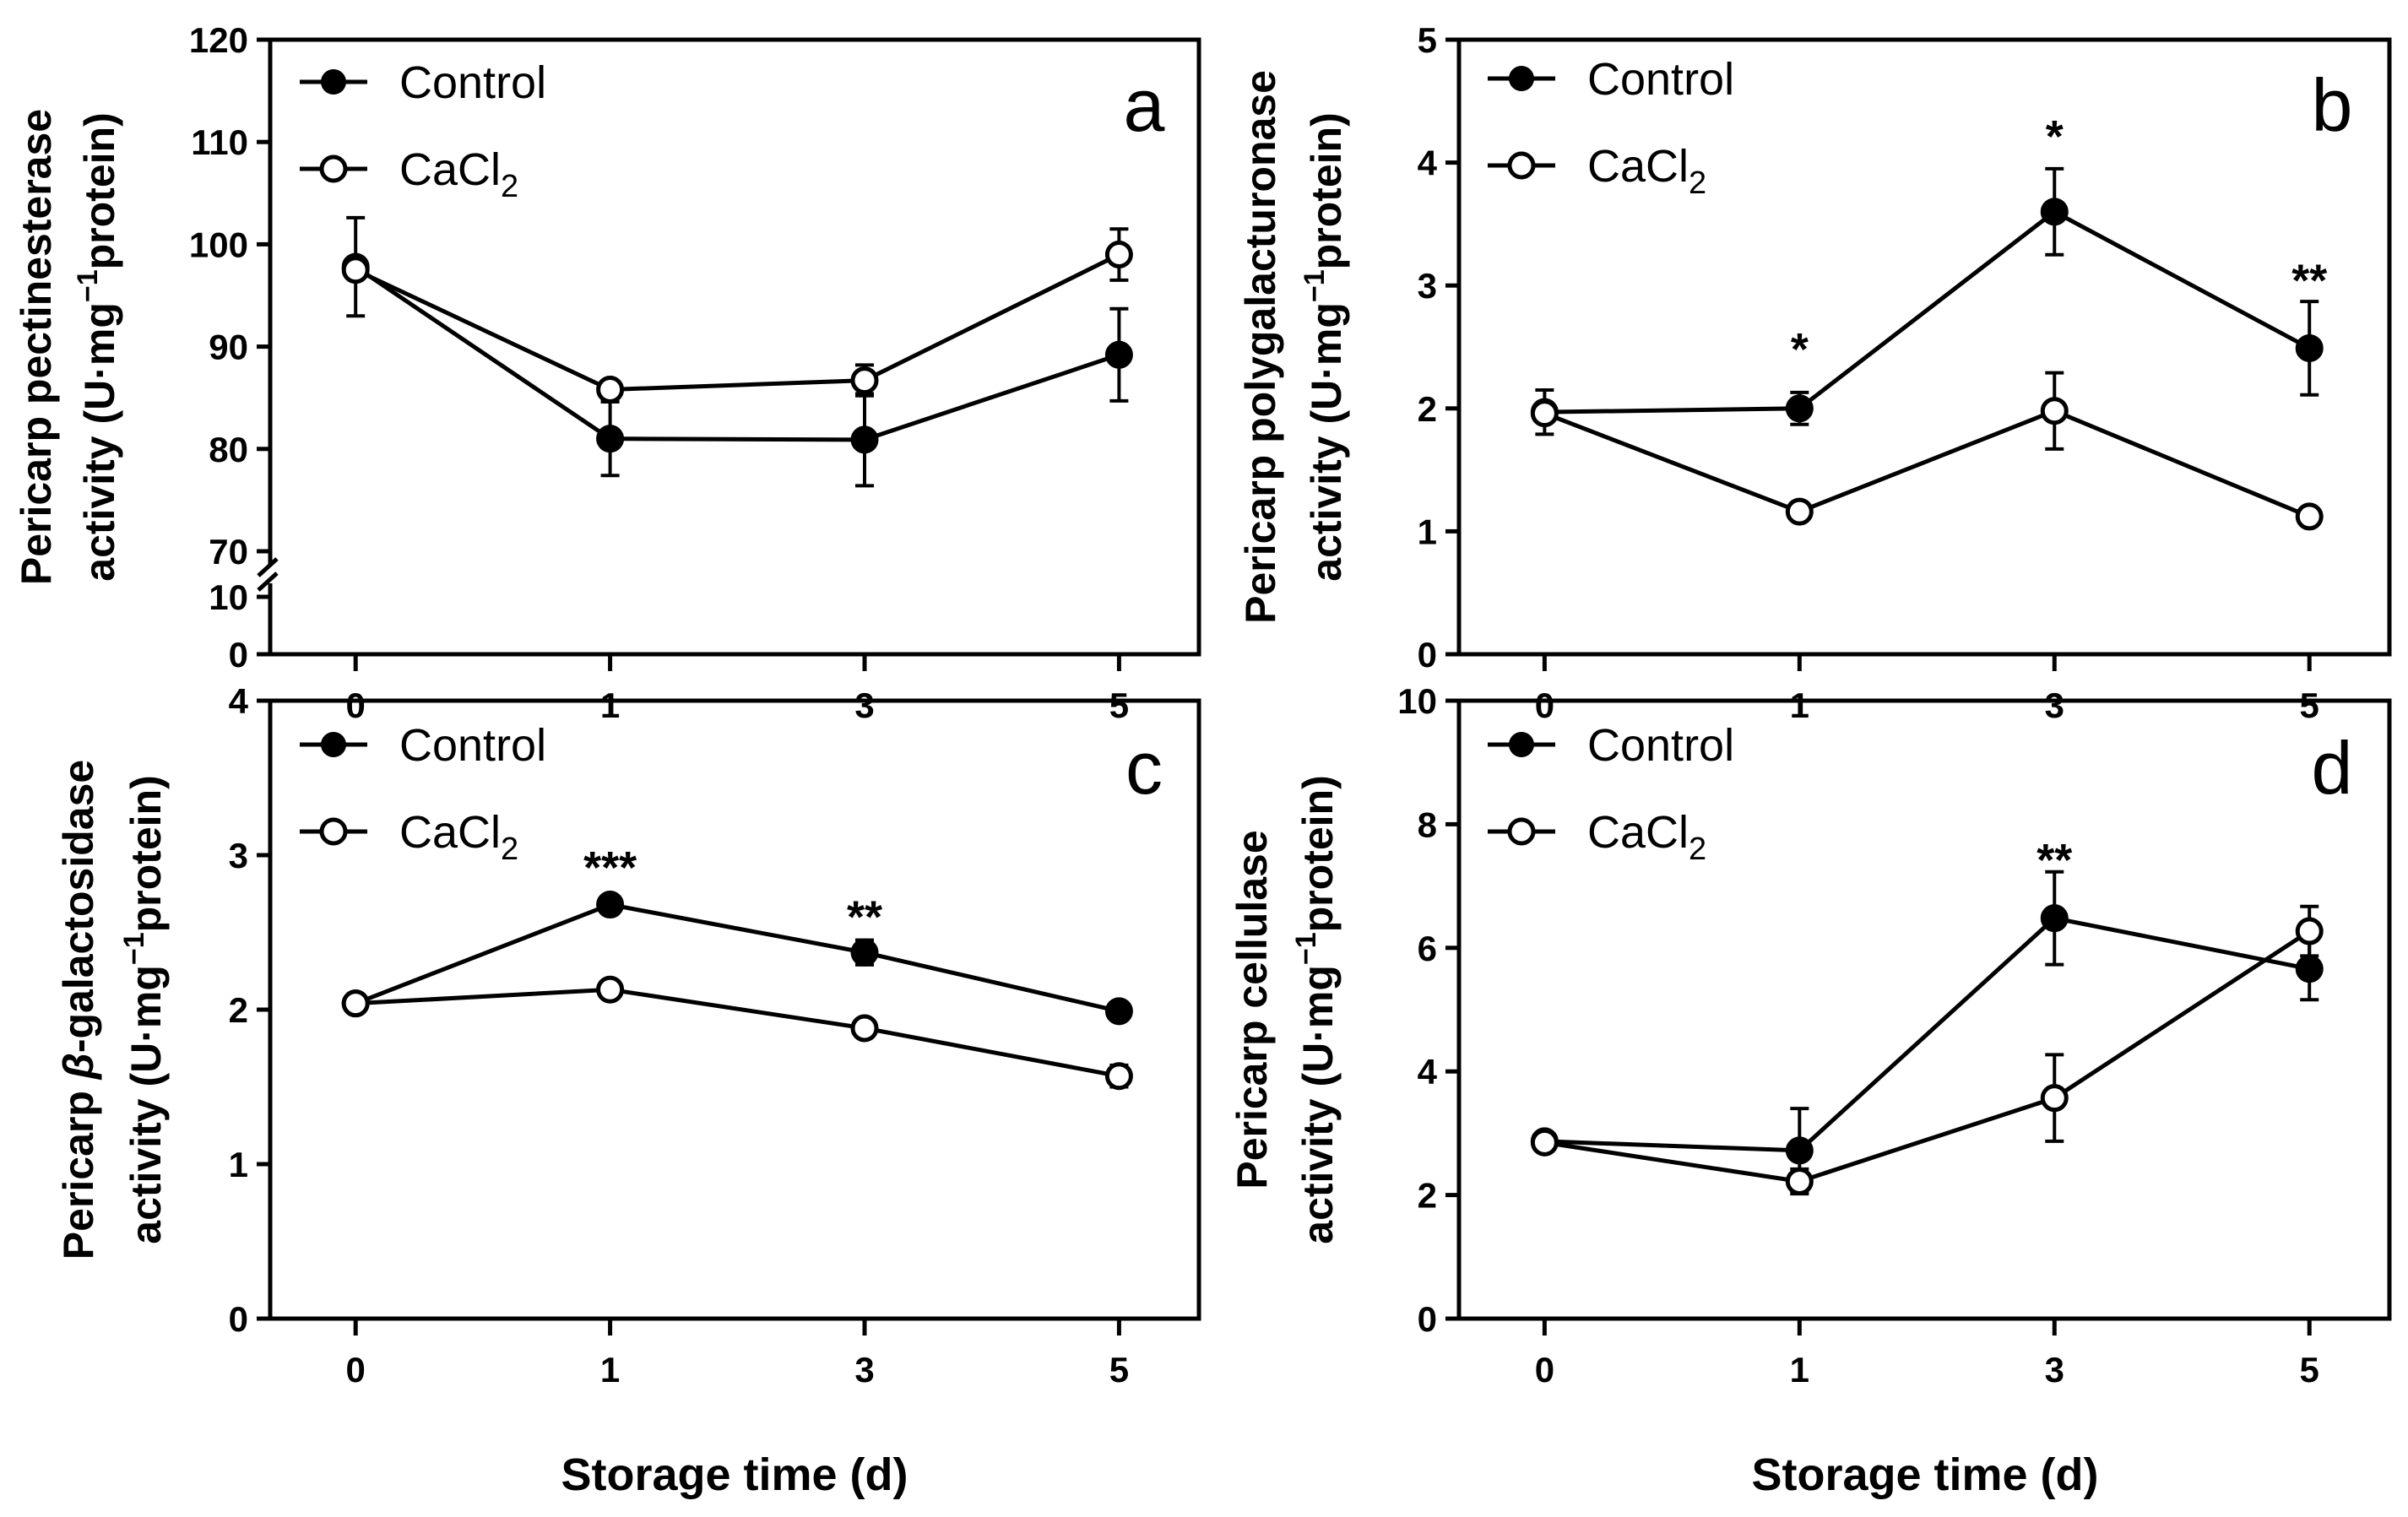 Image resolution: width=2408 pixels, height=1517 pixels. Describe the element at coordinates (1144, 768) in the screenshot. I see `panel-letter: c` at that location.